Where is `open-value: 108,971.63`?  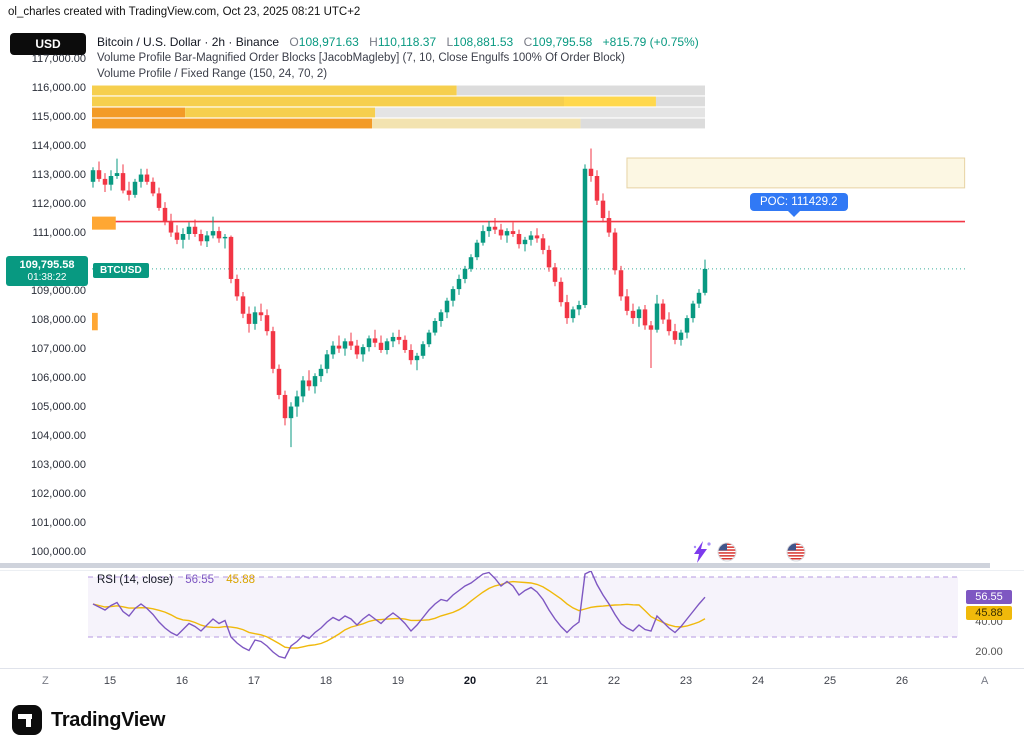
open-value: 108,971.63 is located at coordinates (328, 42).